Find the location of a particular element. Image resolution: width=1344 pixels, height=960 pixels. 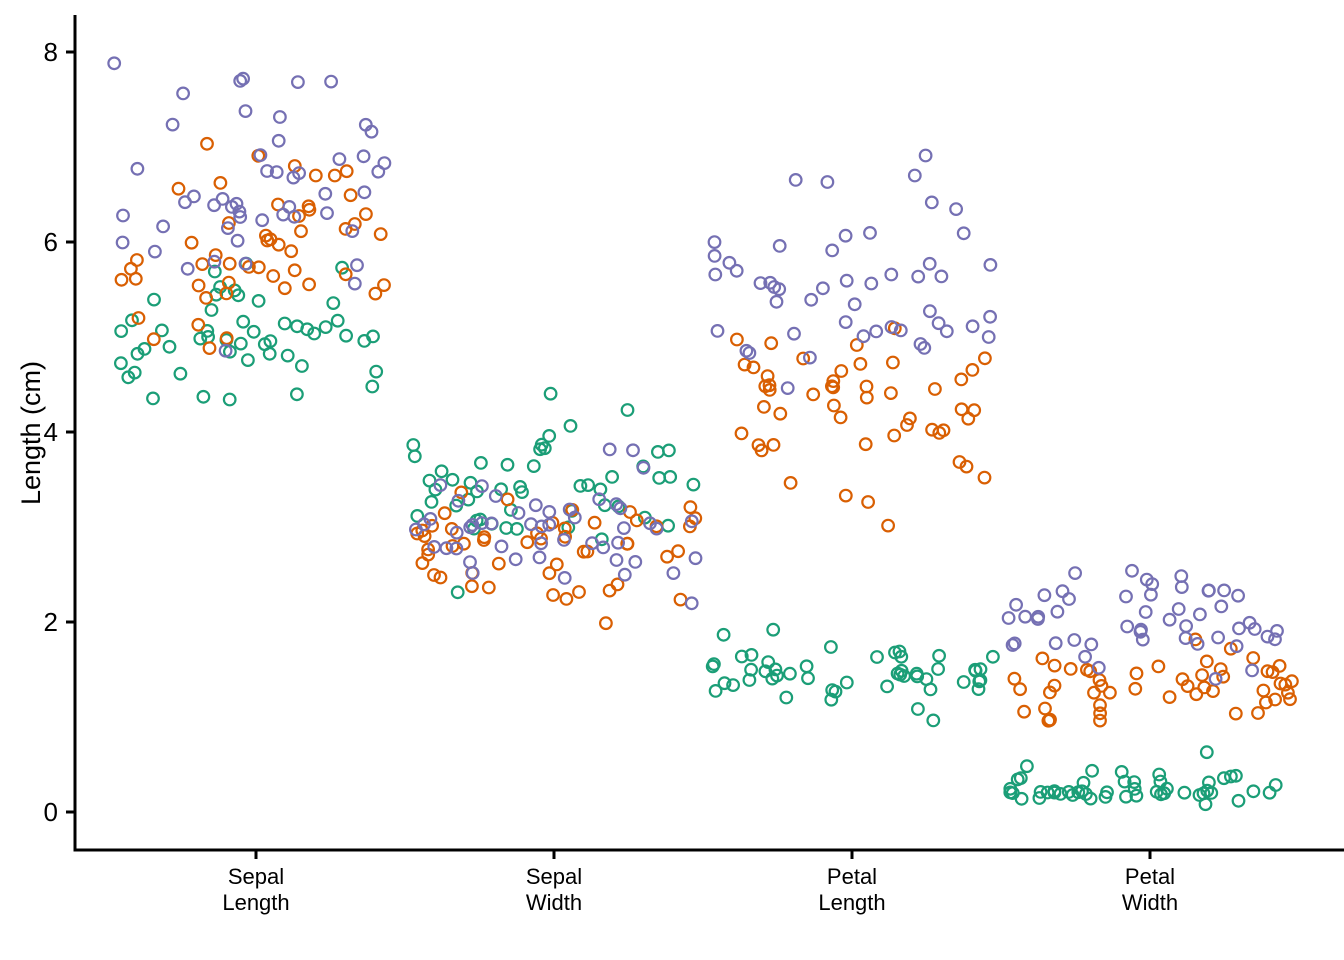

y-tick-label: 2 is located at coordinates (51, 622).